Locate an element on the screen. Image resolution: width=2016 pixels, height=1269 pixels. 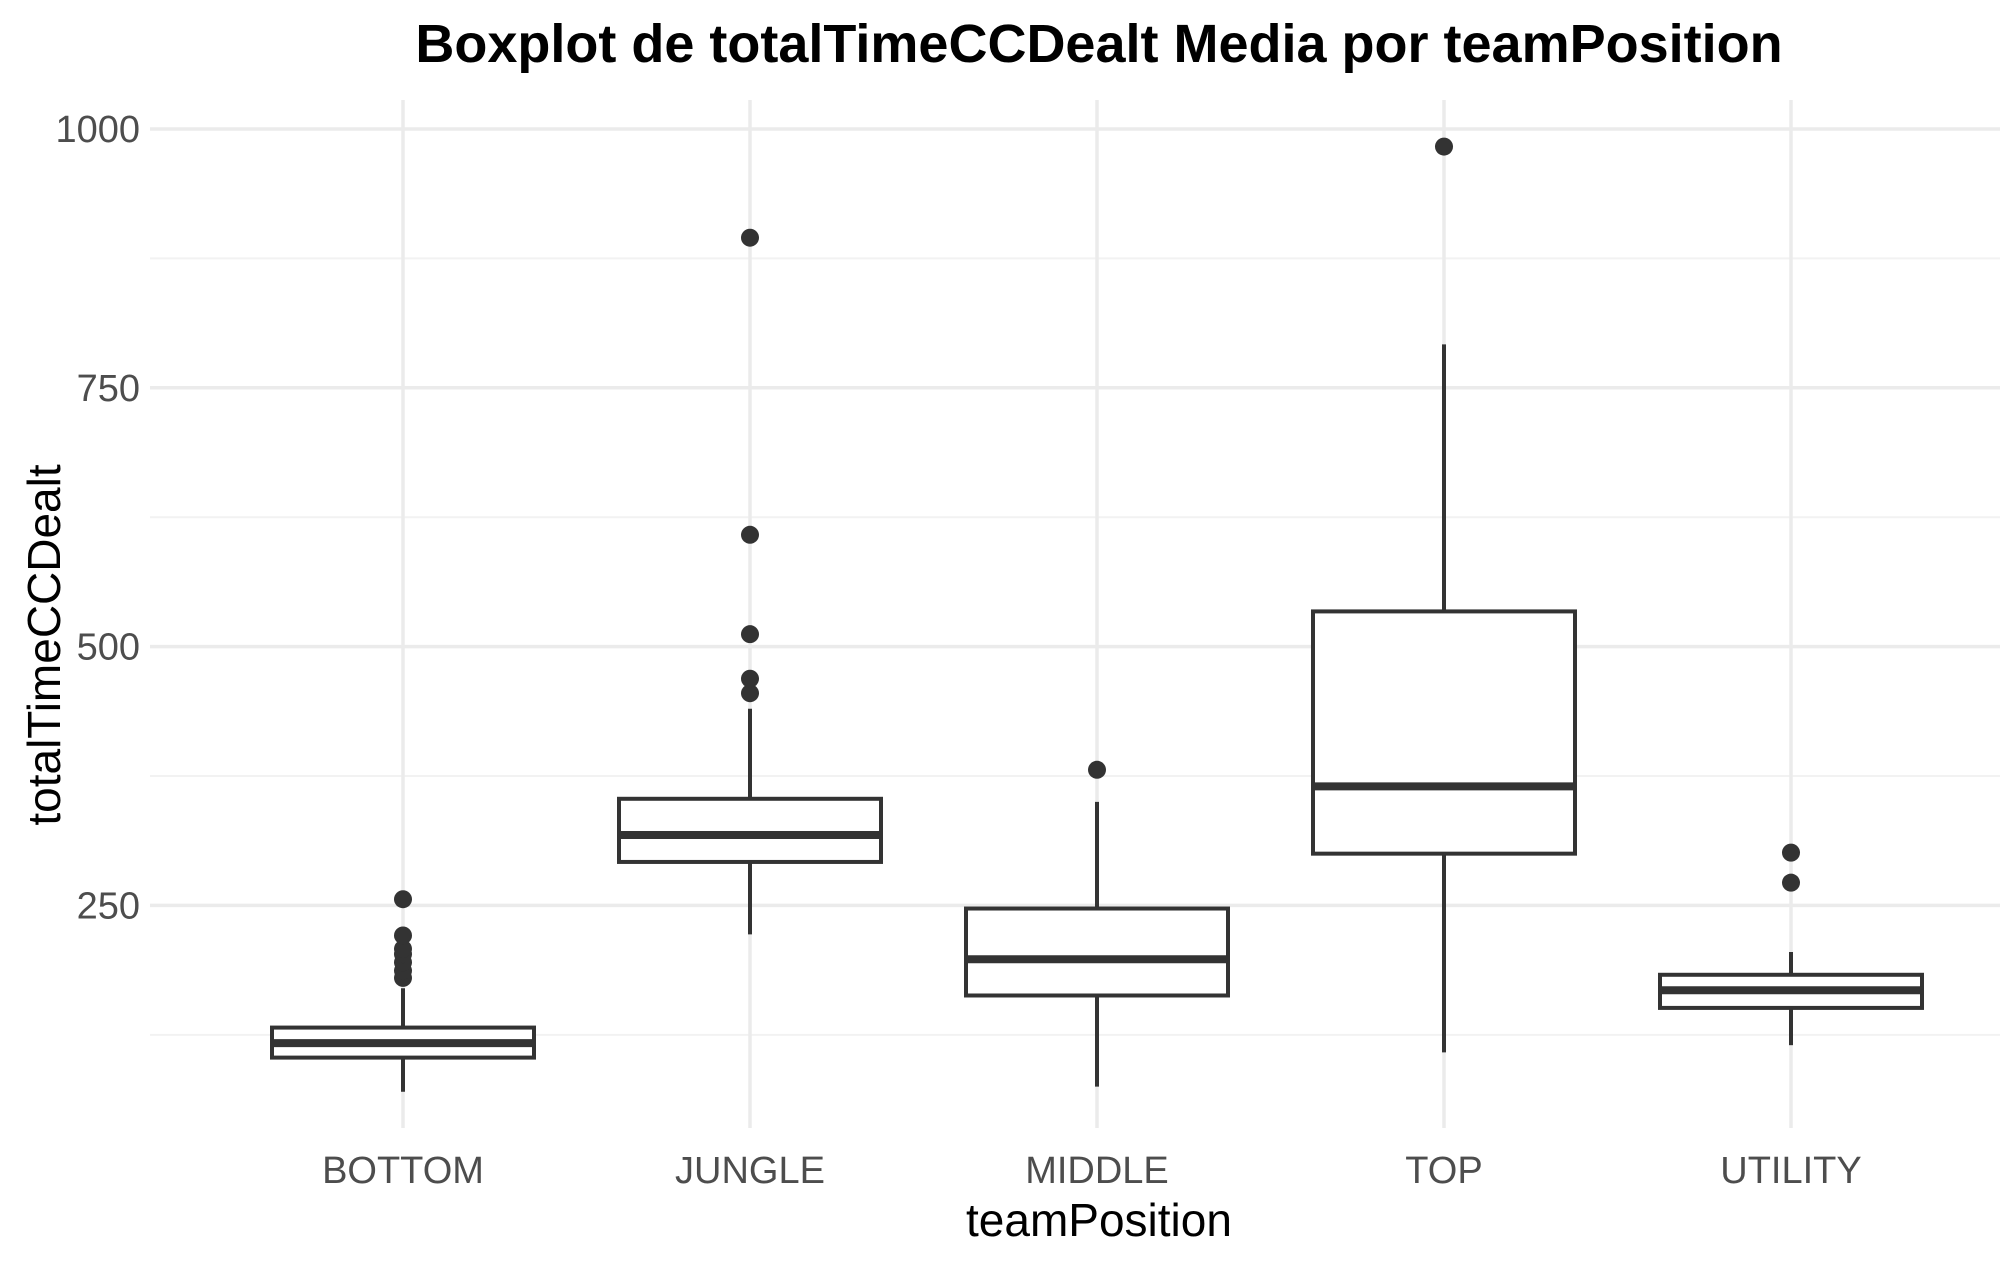
y-tick-label: 250 is located at coordinates (108, 906).